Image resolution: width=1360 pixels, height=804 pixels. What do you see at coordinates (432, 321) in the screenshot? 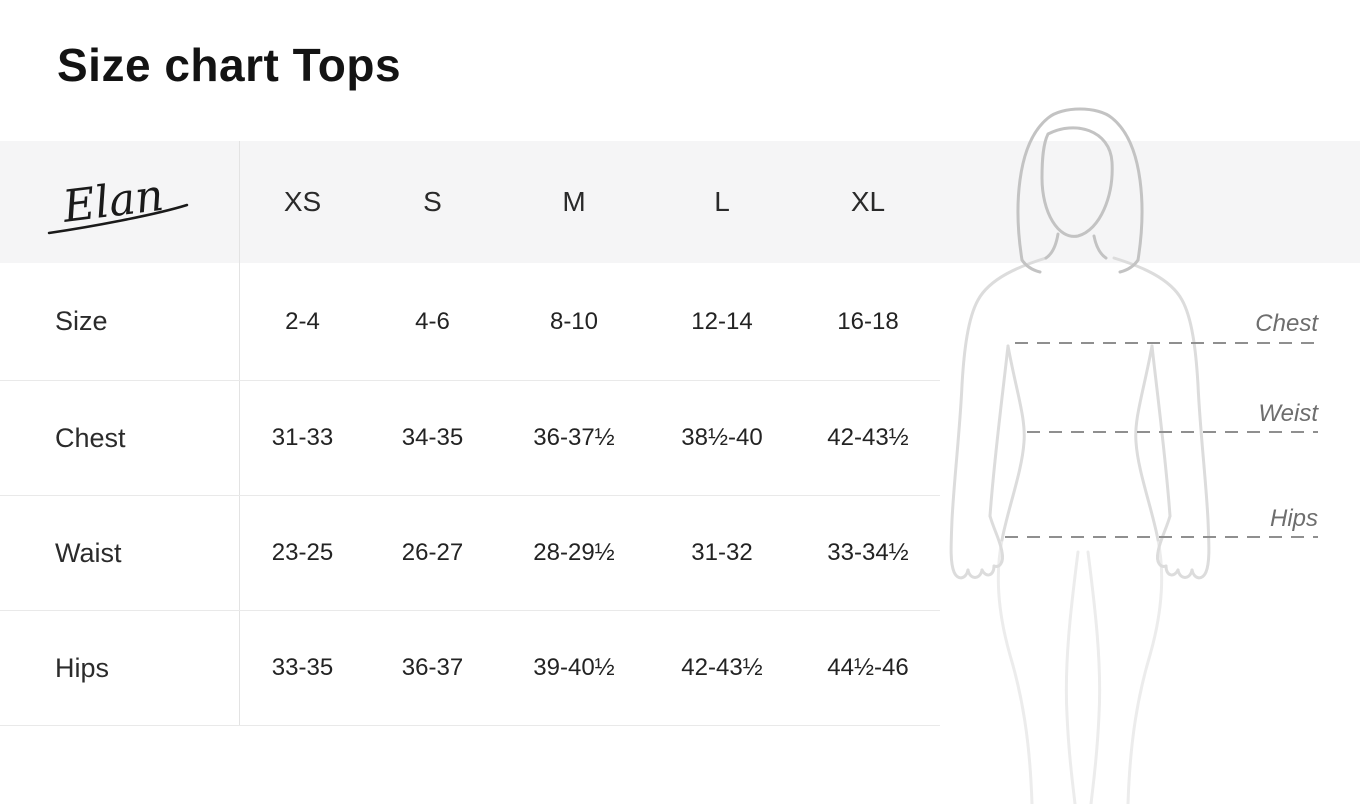
I see `size-value: 4-6` at bounding box center [432, 321].